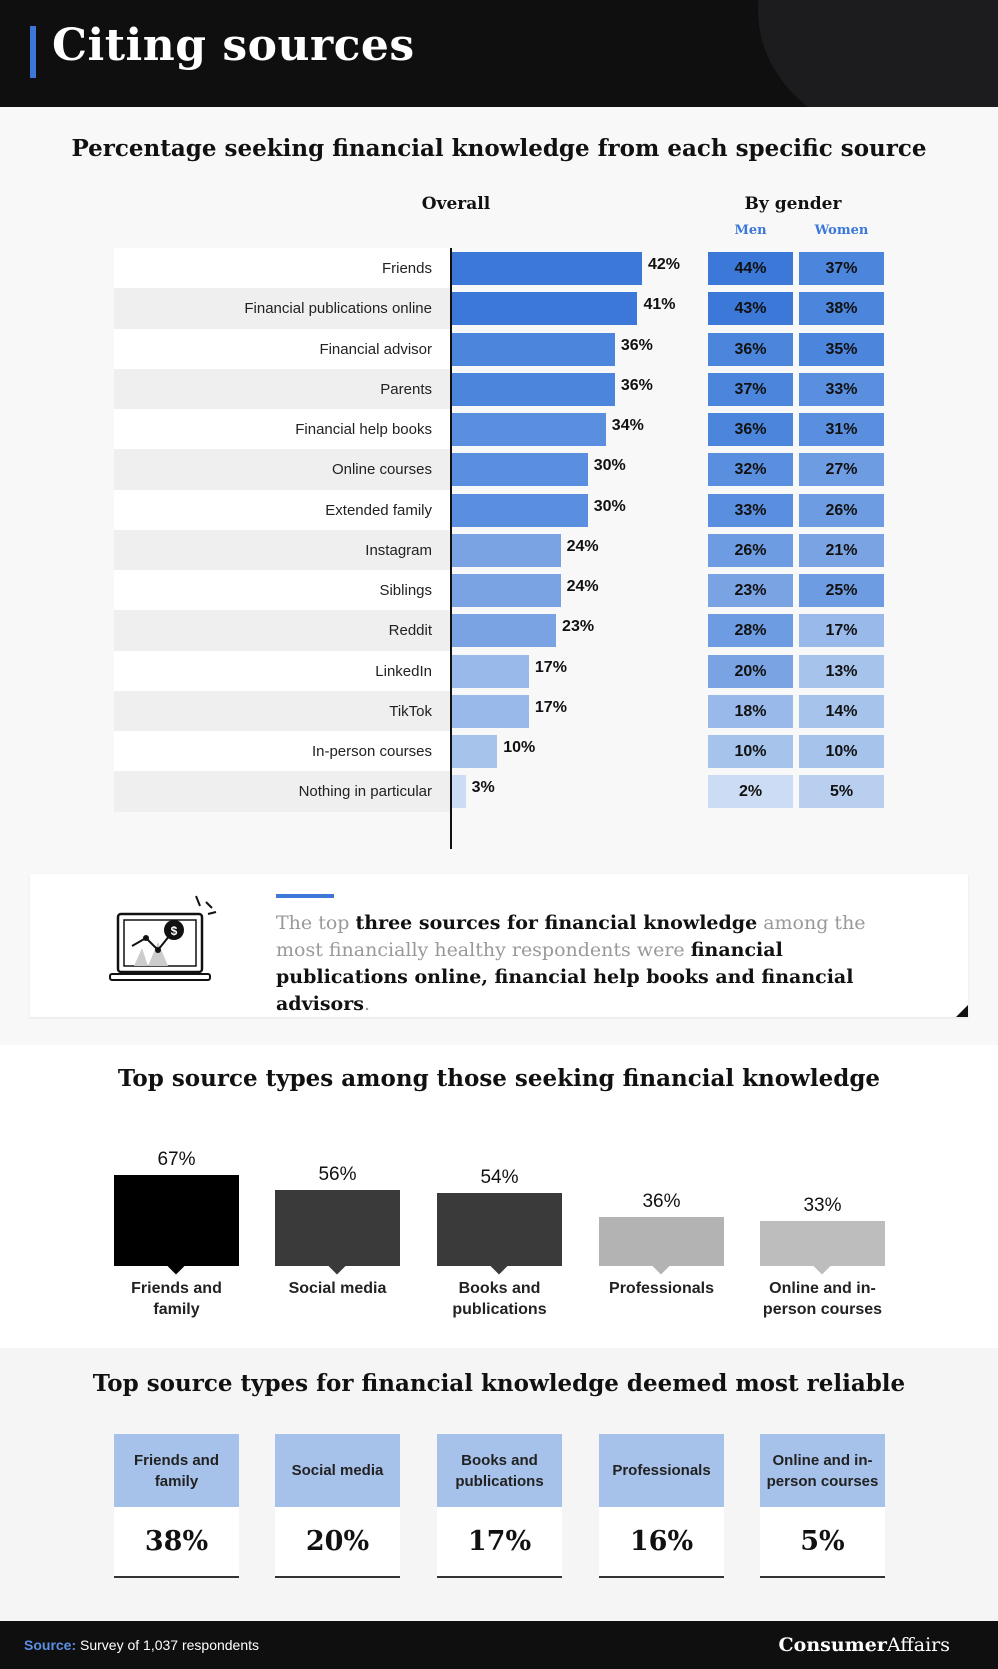 The image size is (998, 1669). Describe the element at coordinates (822, 1299) in the screenshot. I see `source-type-label: Online and in-person courses` at that location.